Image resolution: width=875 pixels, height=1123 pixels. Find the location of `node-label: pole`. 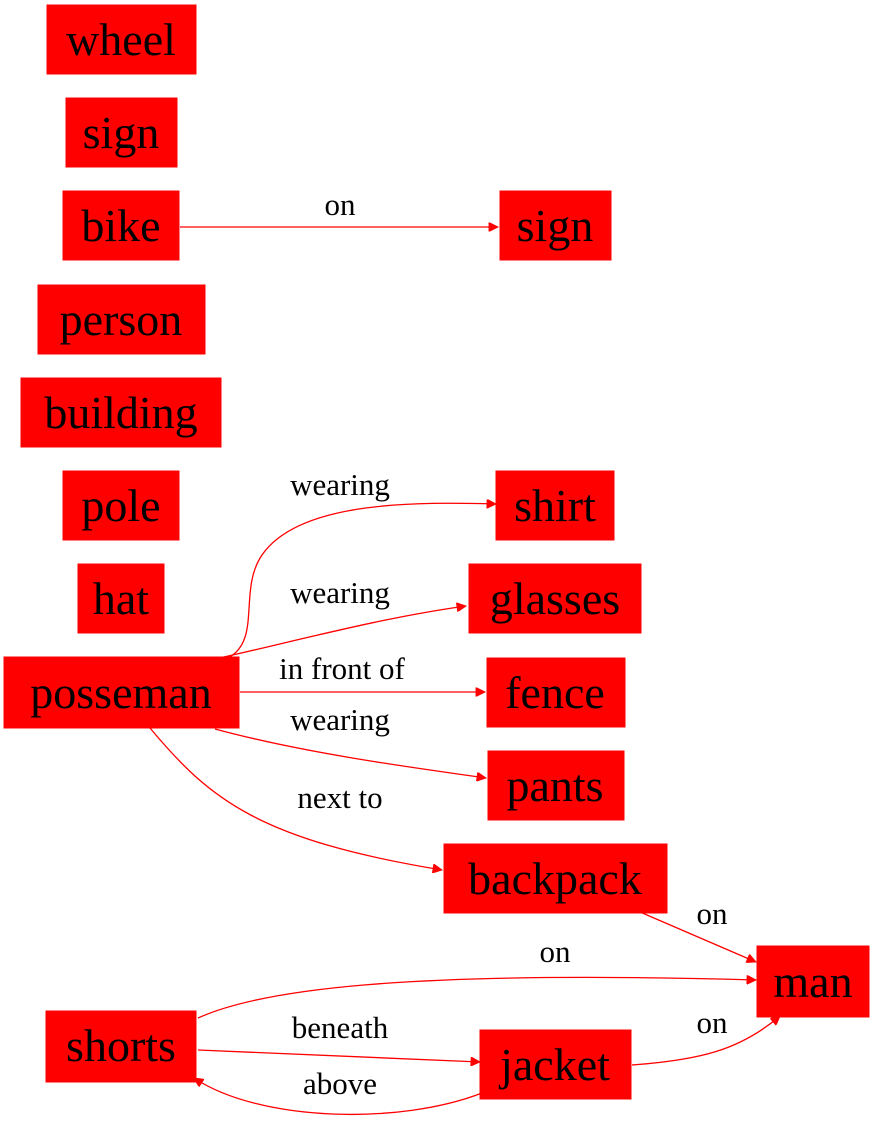

node-label: pole is located at coordinates (120, 505).